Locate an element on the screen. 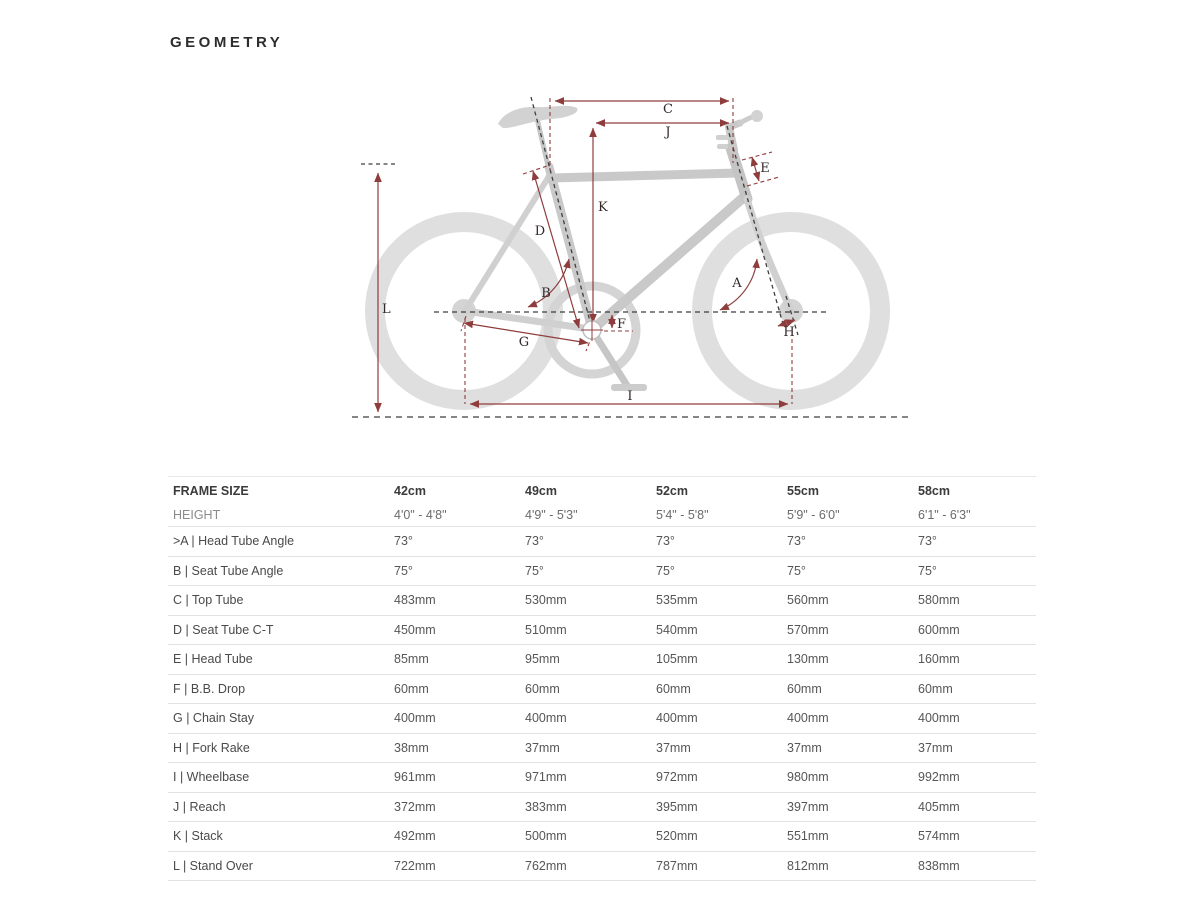  table-cell: 961mm is located at coordinates (415, 777).